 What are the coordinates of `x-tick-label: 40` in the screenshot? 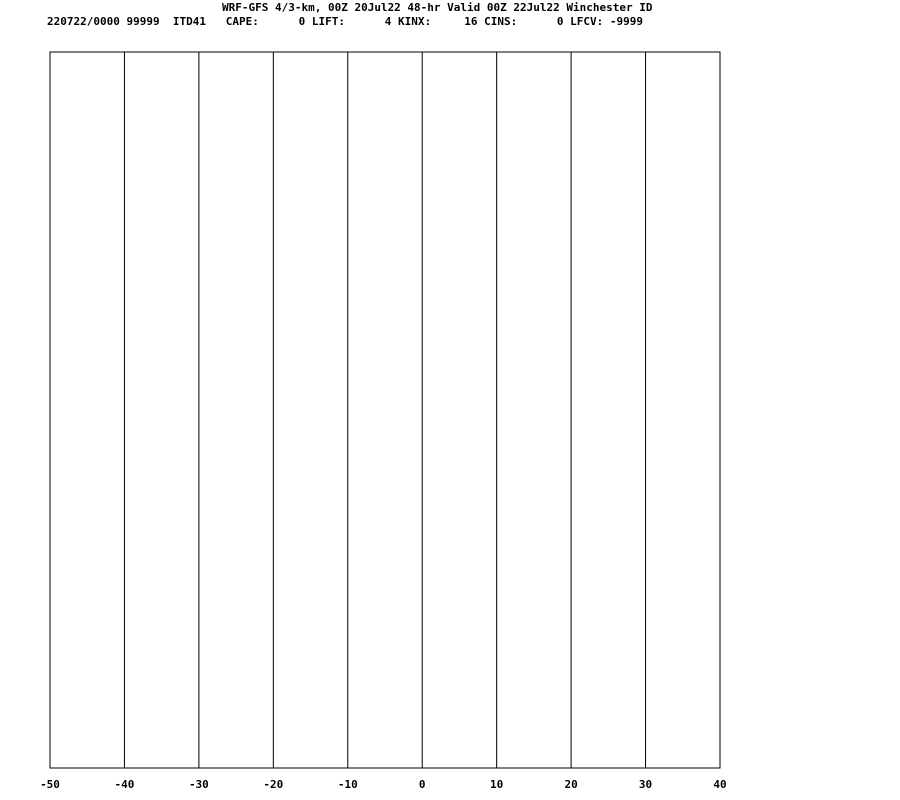 It's located at (719, 784).